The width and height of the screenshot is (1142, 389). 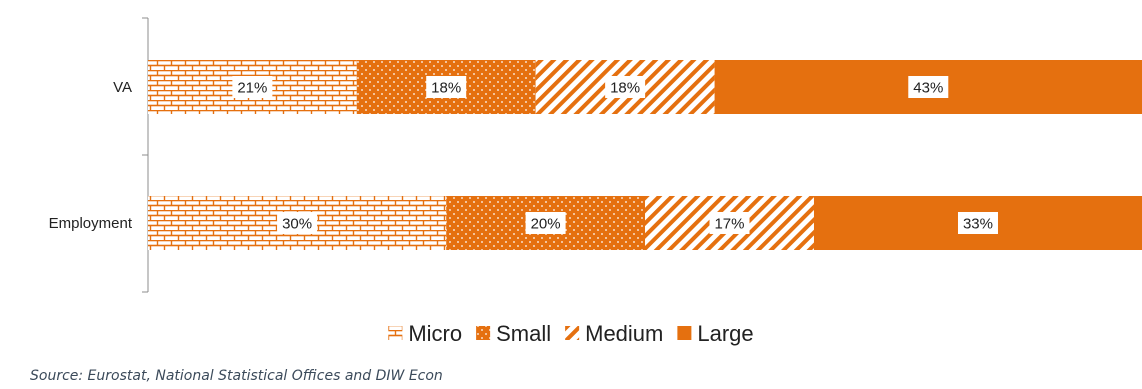 I want to click on legend-label: Small, so click(x=523, y=333).